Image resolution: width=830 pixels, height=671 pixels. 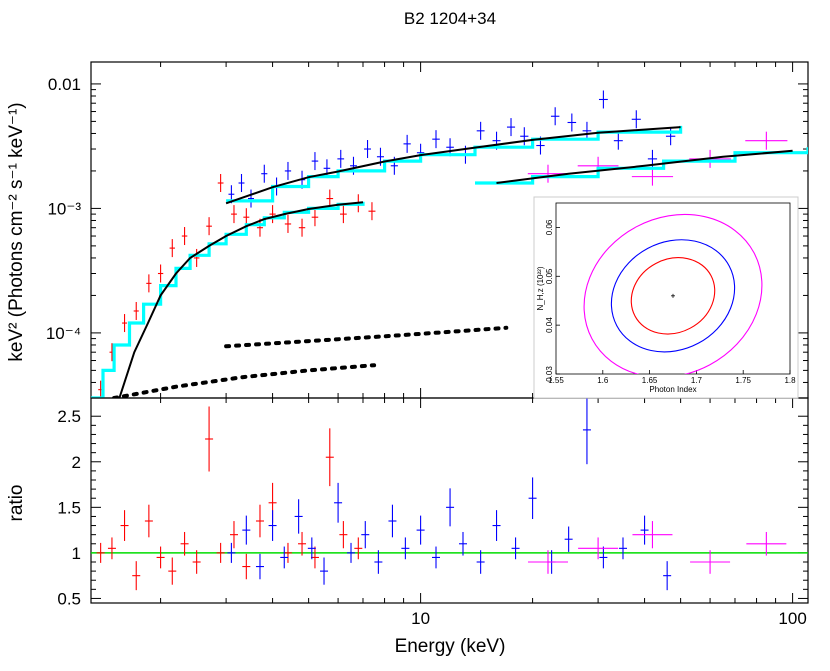 What do you see at coordinates (69, 598) in the screenshot?
I see `ratio-y-tick-label: 0.5` at bounding box center [69, 598].